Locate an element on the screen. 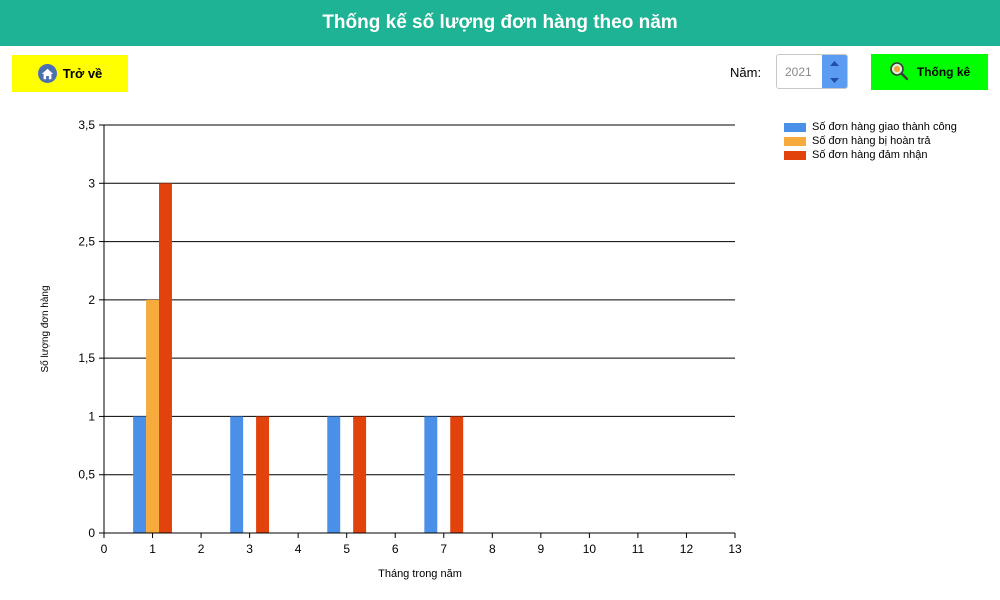  legend-item: Số đơn hàng giao thành công is located at coordinates (870, 127).